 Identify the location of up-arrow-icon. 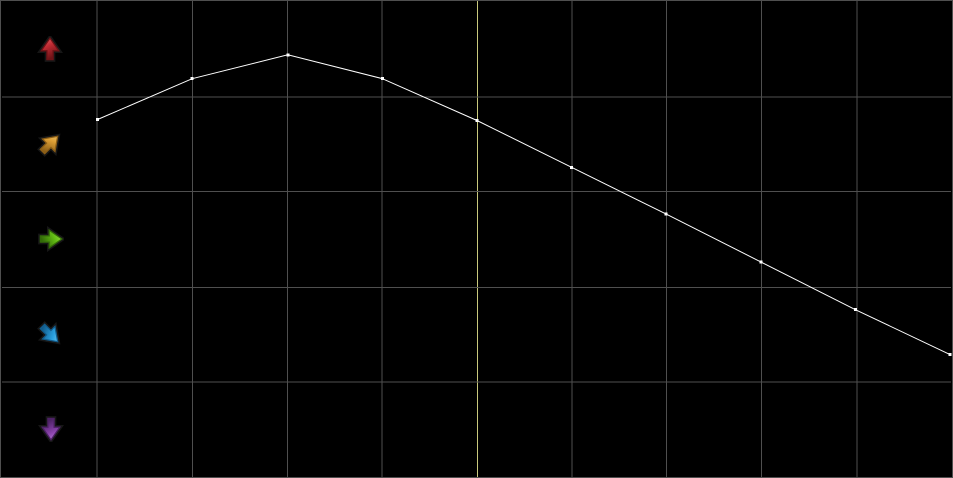
(50, 49).